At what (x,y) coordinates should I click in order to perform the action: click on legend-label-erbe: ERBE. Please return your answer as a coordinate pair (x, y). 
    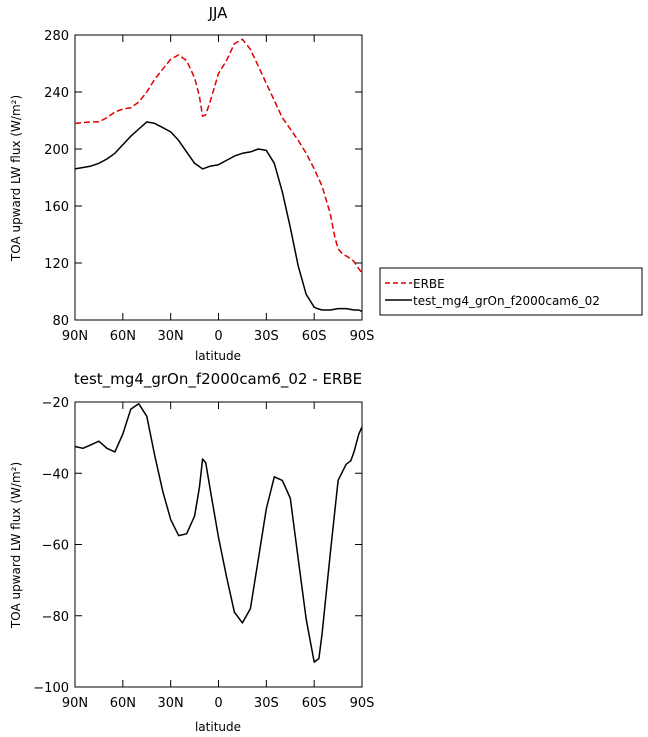
    Looking at the image, I should click on (429, 284).